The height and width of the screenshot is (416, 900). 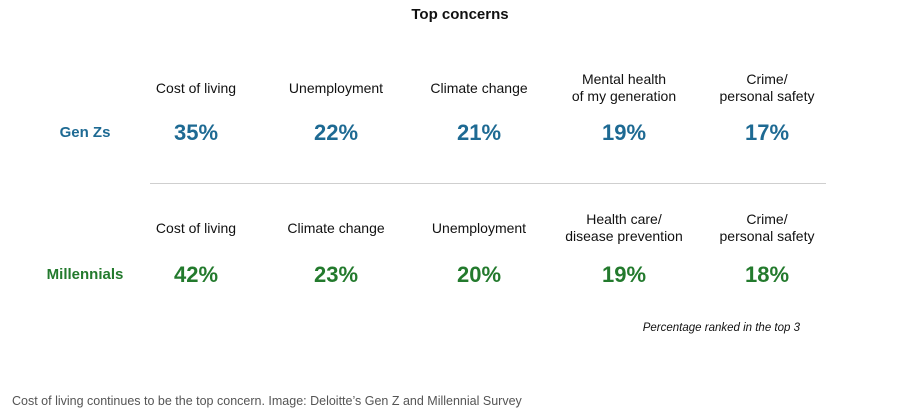 I want to click on concern-value: 35%, so click(x=196, y=132).